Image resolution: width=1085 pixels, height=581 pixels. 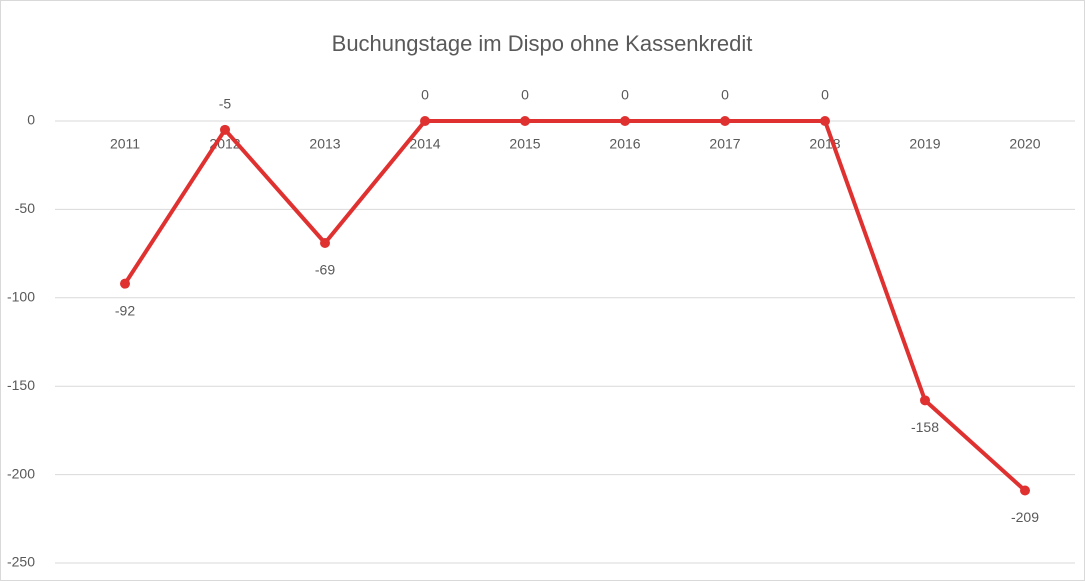 I want to click on x-tick-label: 2017, so click(x=724, y=144).